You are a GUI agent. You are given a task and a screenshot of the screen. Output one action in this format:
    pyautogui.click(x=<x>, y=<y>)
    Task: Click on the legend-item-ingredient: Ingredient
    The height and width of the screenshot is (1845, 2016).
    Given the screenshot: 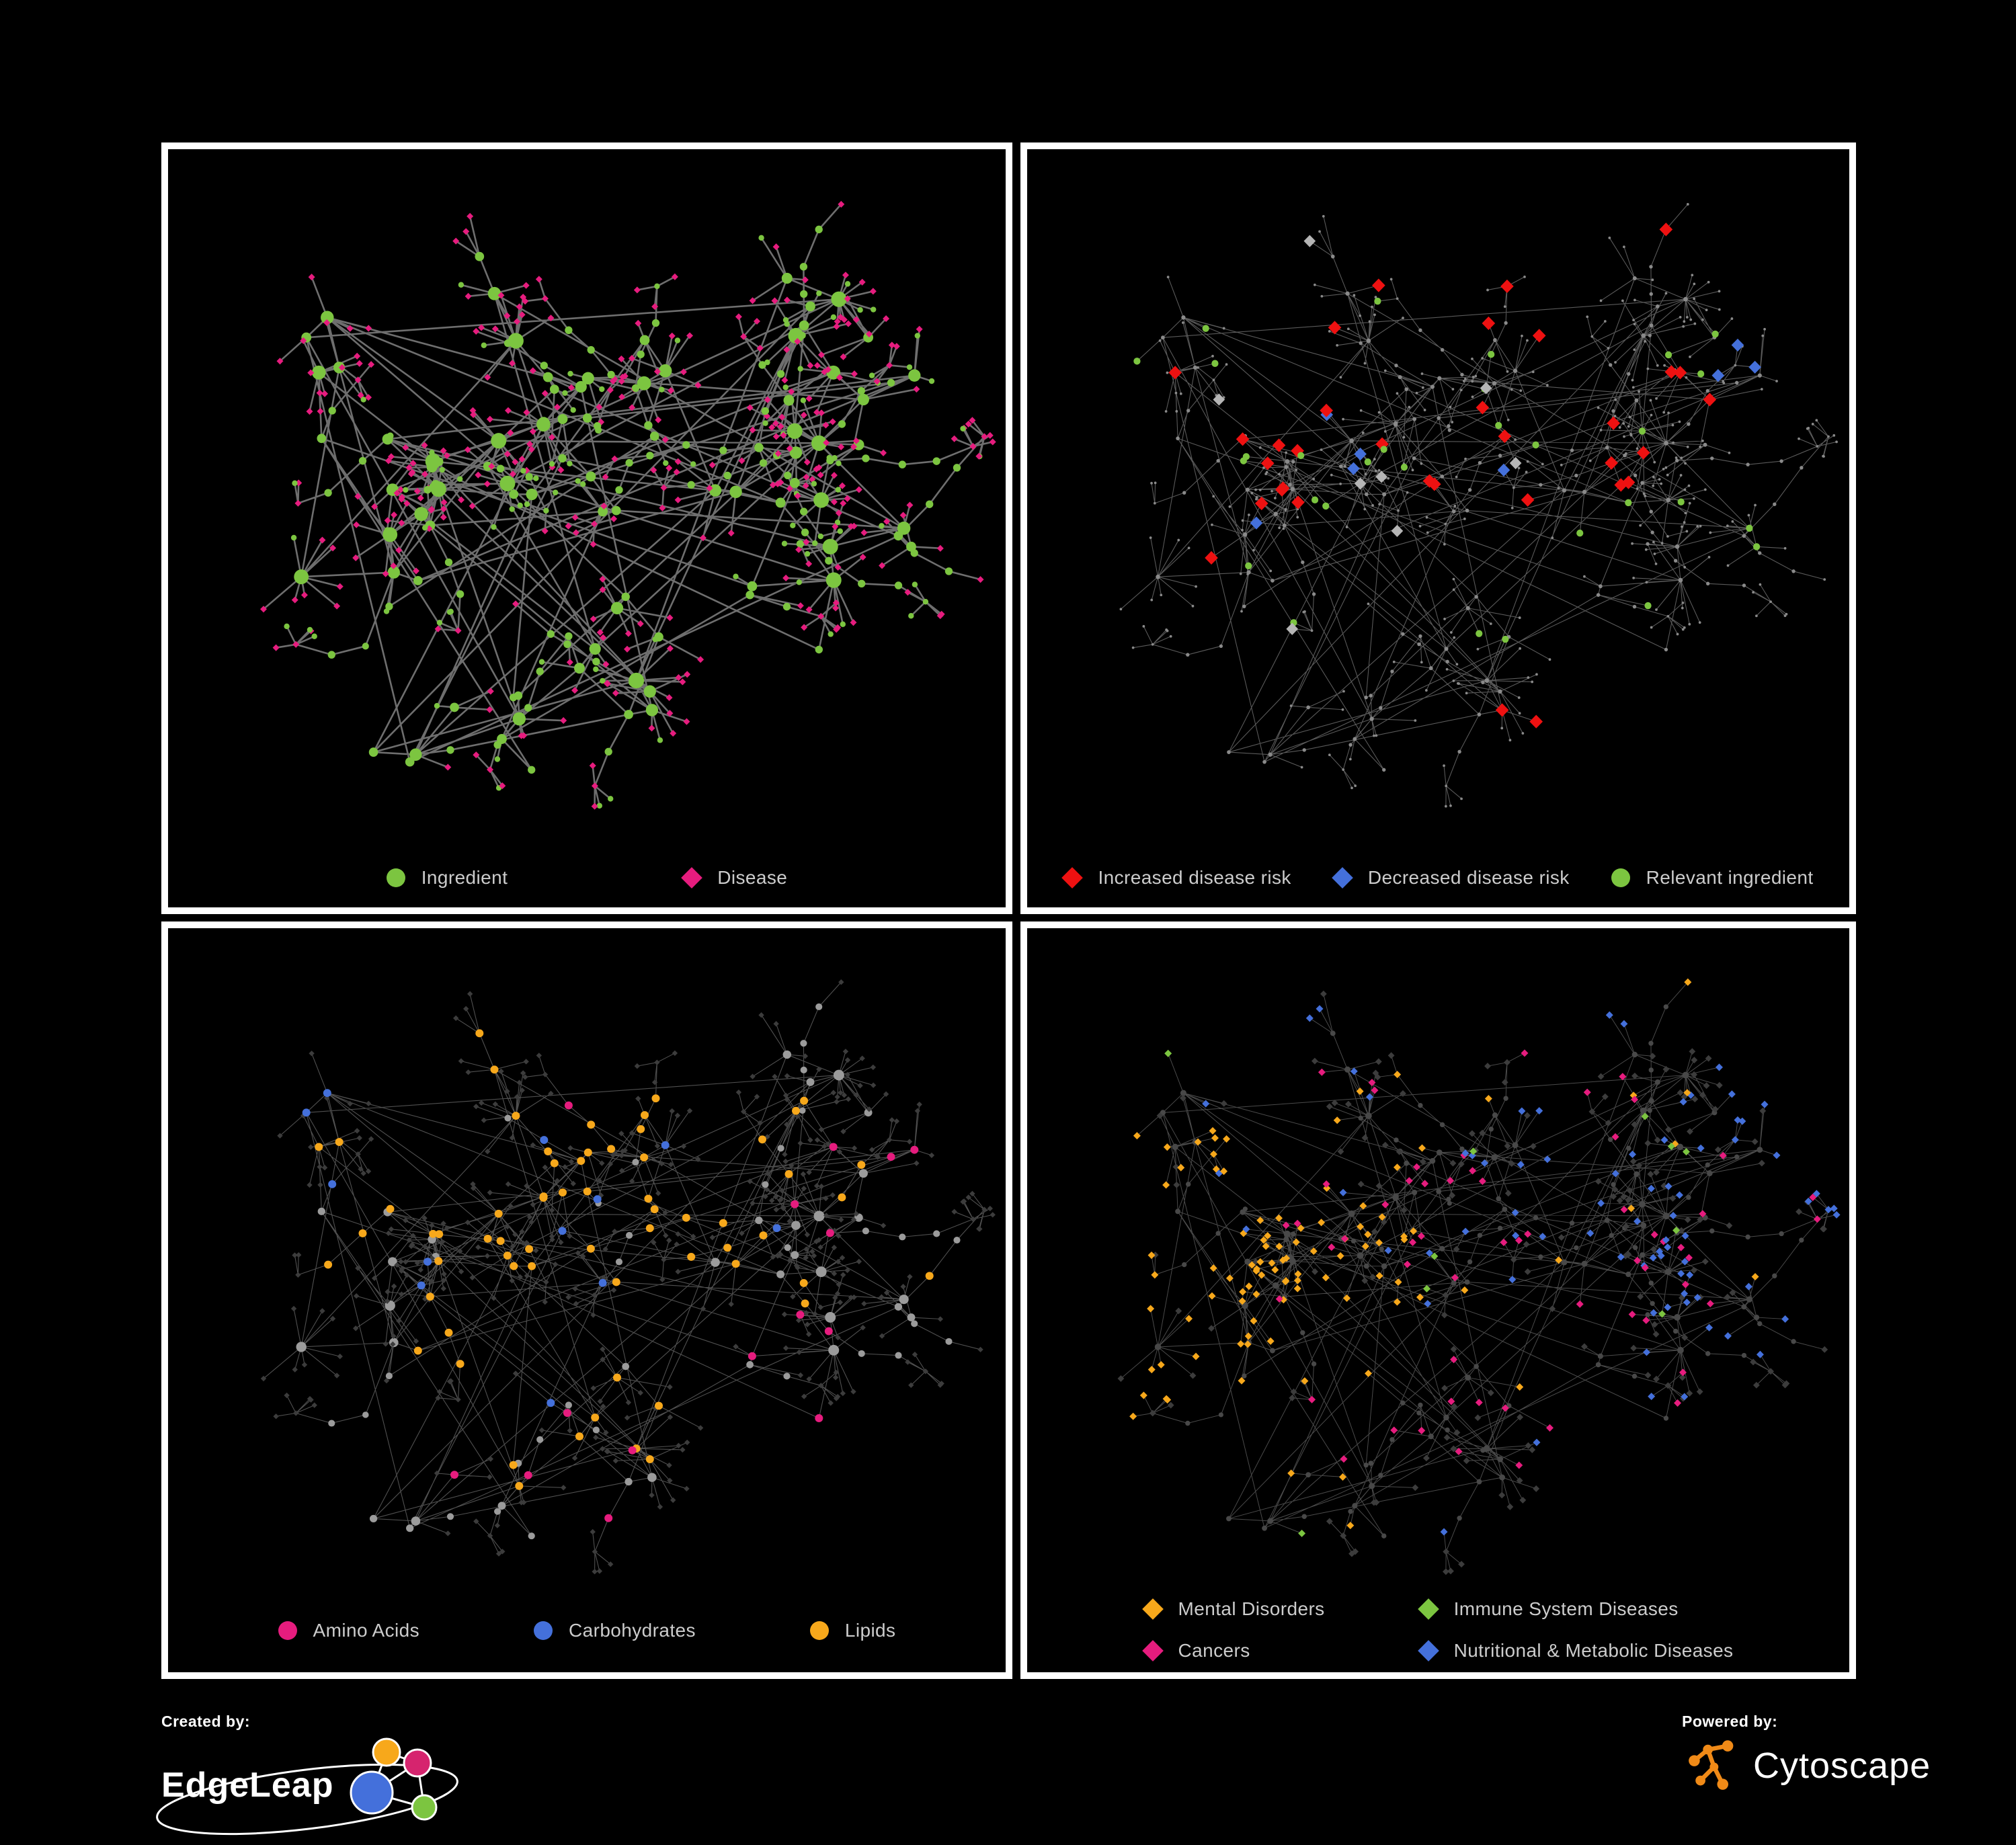 What is the action you would take?
    pyautogui.click(x=447, y=878)
    